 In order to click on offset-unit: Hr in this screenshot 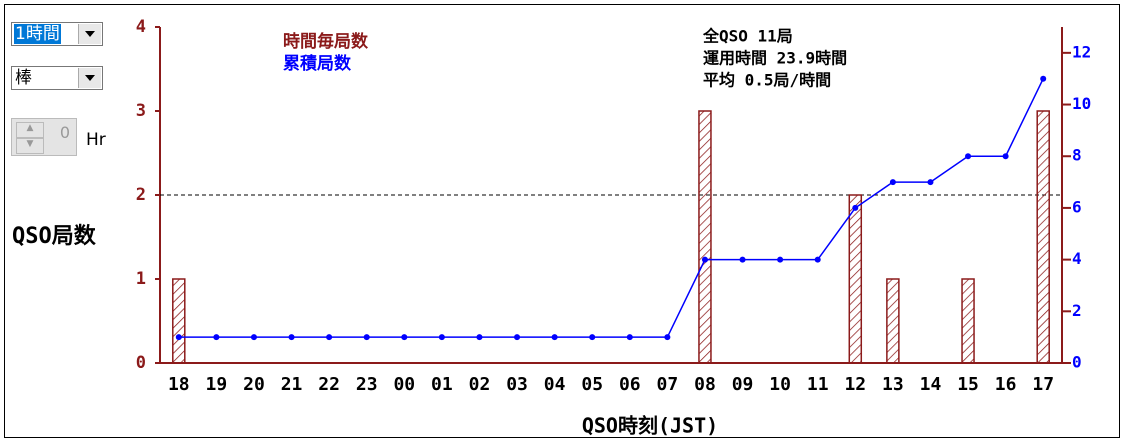, I will do `click(96, 140)`.